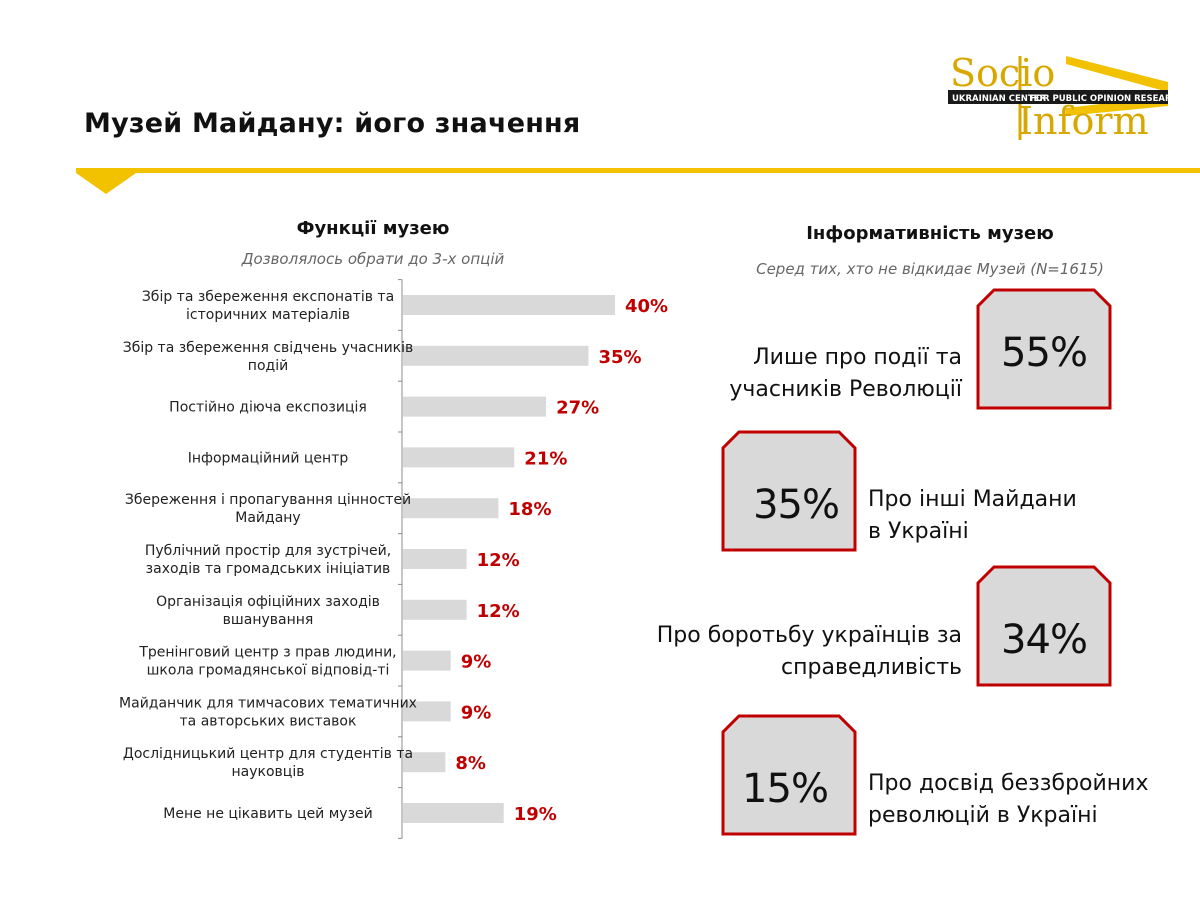  Describe the element at coordinates (268, 754) in the screenshot. I see `category-label: Дослідницький центр для студентів та` at that location.